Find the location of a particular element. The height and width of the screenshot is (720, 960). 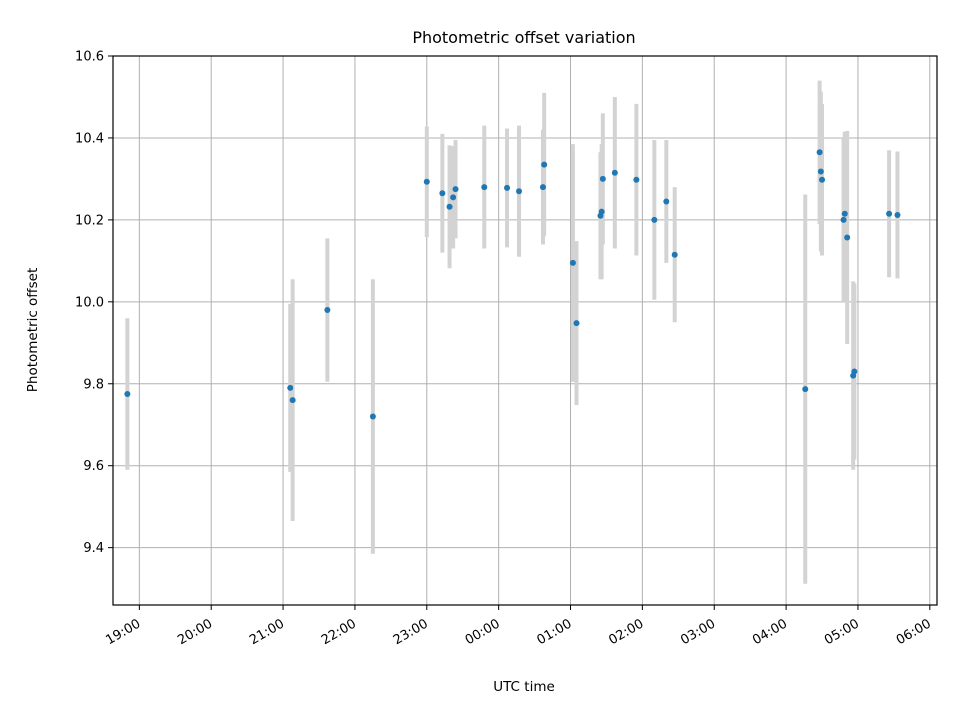

y-tick-label: 9.8 is located at coordinates (93, 384).